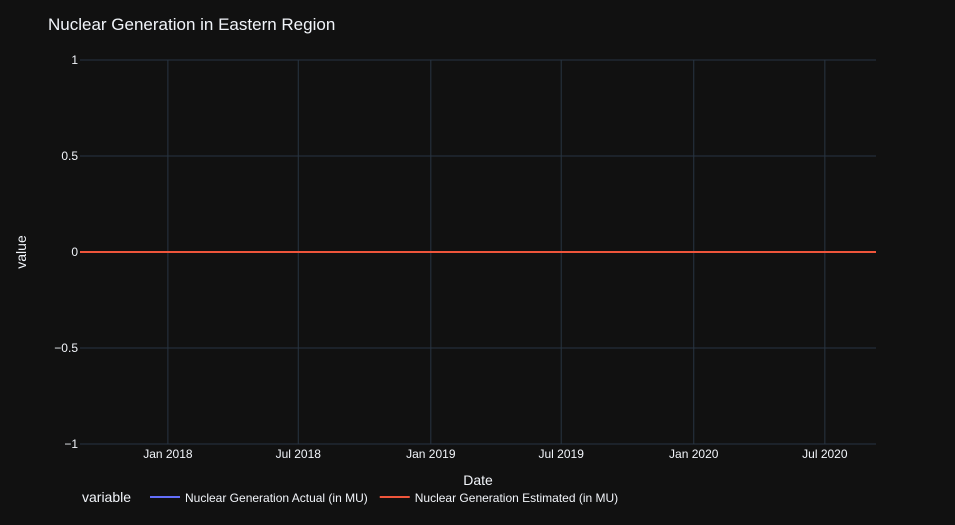 The image size is (955, 525). Describe the element at coordinates (168, 454) in the screenshot. I see `x-tick-label: Jan 2018` at that location.